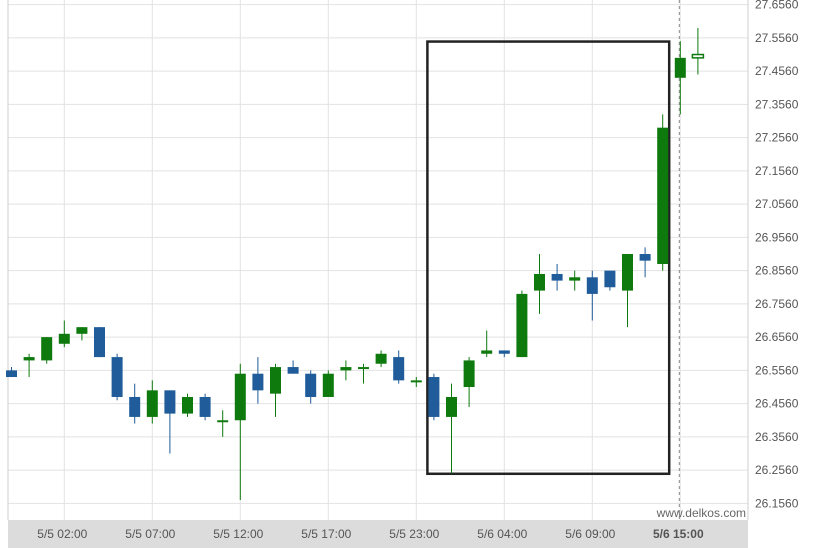  What do you see at coordinates (777, 404) in the screenshot?
I see `y-tick-label: 26.4560` at bounding box center [777, 404].